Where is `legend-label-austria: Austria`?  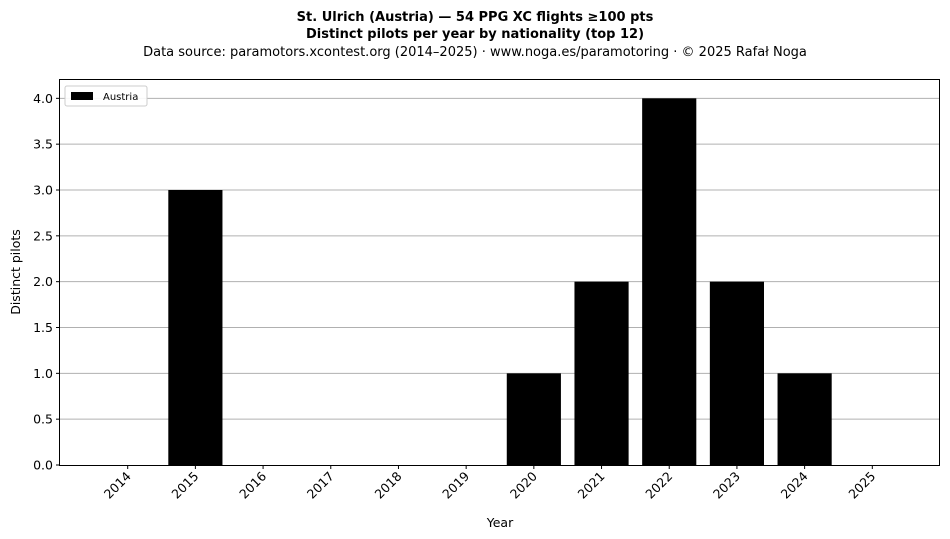
legend-label-austria: Austria is located at coordinates (120, 97).